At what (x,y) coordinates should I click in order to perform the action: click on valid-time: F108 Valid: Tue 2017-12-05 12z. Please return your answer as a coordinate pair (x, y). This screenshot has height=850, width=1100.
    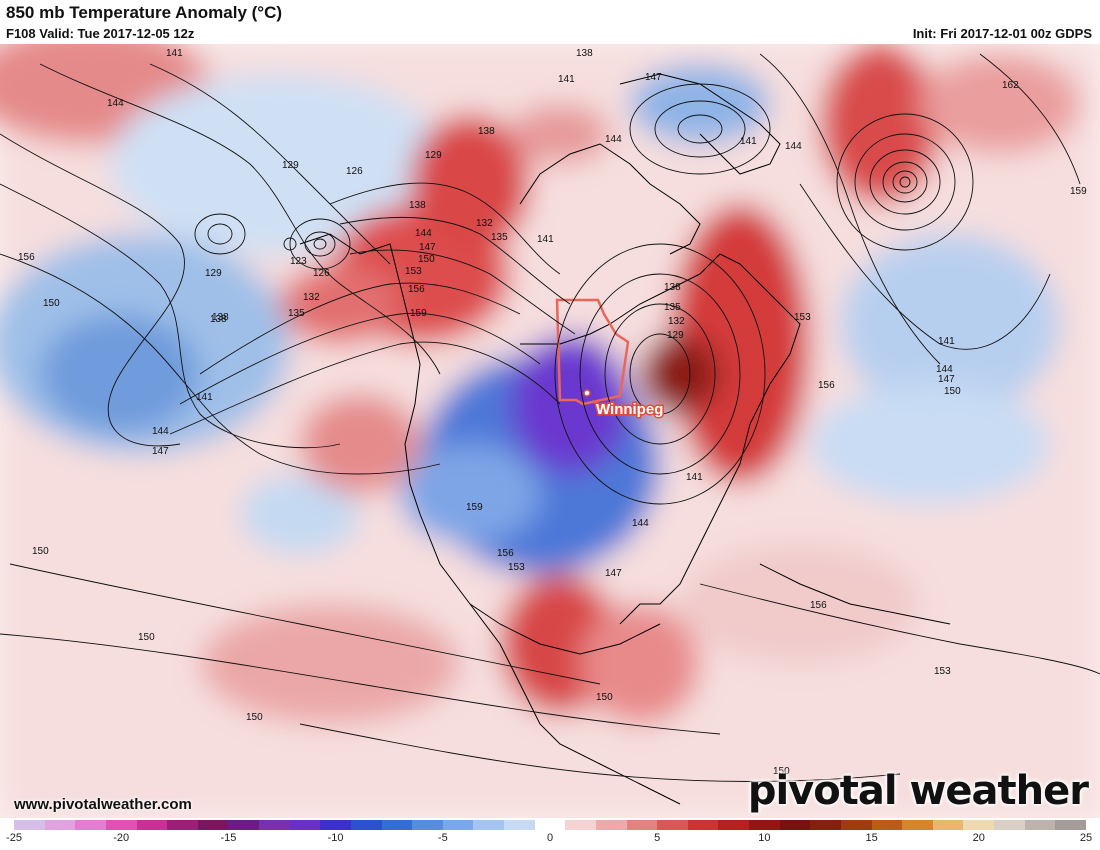
    Looking at the image, I should click on (100, 33).